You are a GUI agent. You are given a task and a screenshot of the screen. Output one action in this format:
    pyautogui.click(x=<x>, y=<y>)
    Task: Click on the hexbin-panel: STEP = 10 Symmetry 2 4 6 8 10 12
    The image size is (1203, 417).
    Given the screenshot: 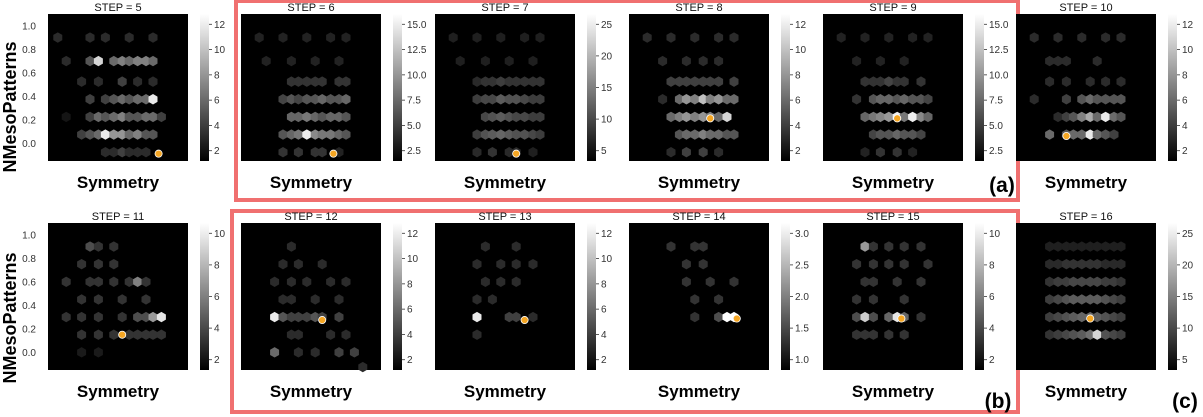 What is the action you would take?
    pyautogui.click(x=1105, y=97)
    